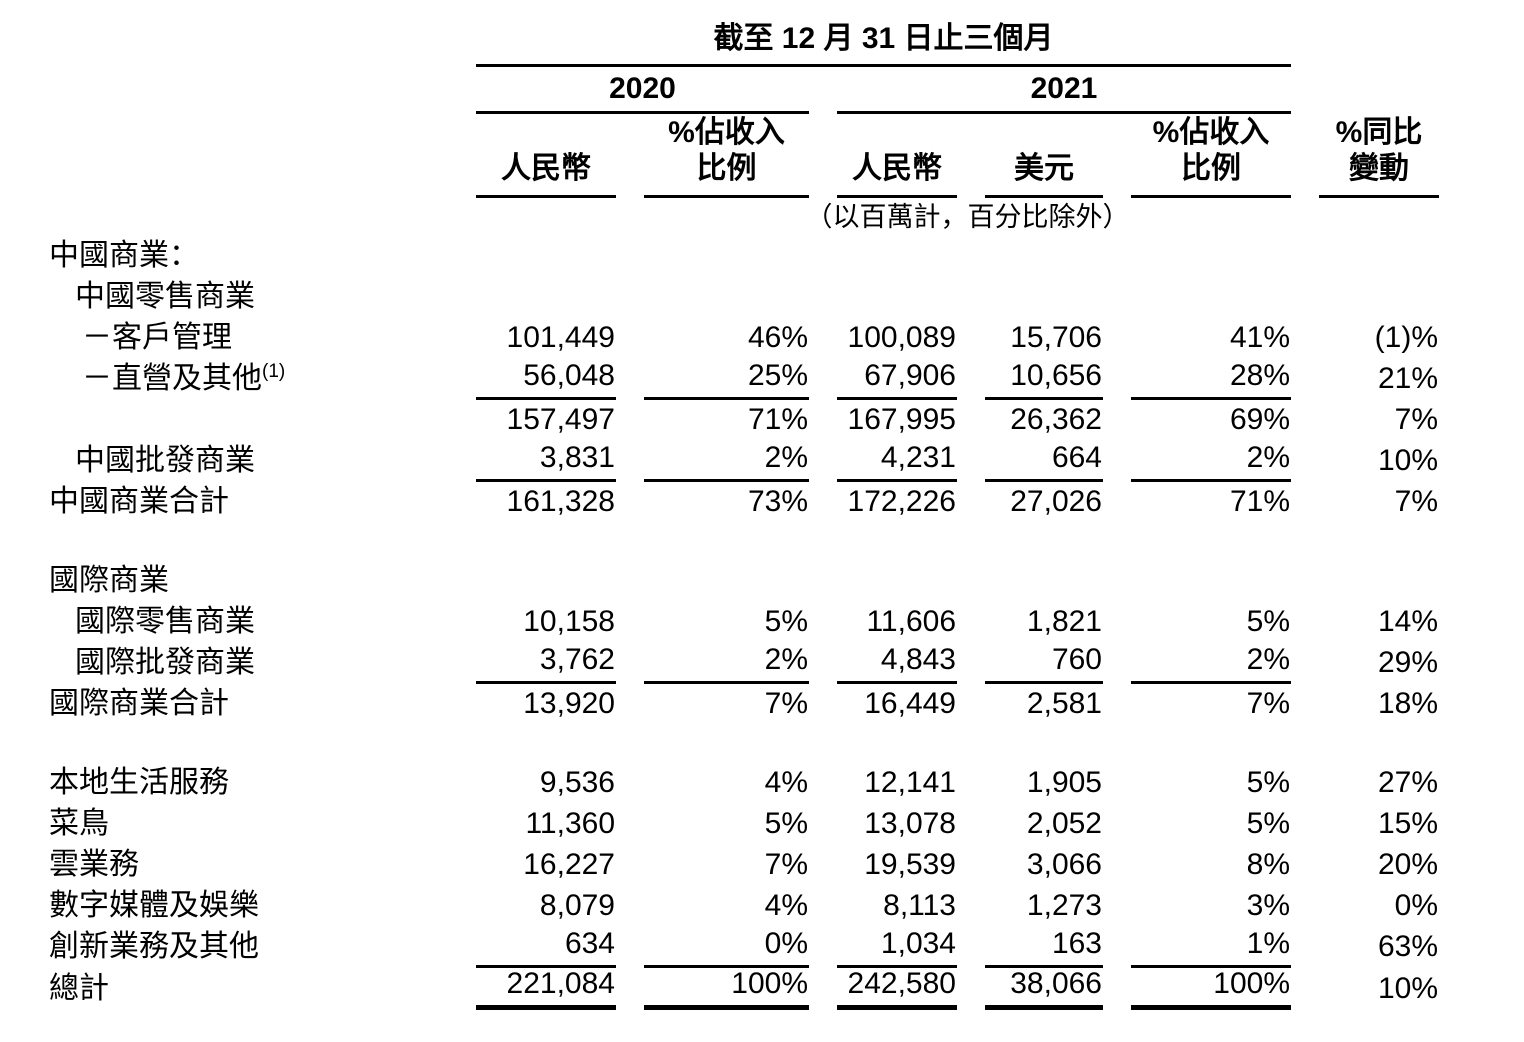 This screenshot has height=1042, width=1524. Describe the element at coordinates (743, 783) in the screenshot. I see `row-local-consumer-services: 本地生活服務 9,536 4% 12,141 1,905 5% 27%` at that location.